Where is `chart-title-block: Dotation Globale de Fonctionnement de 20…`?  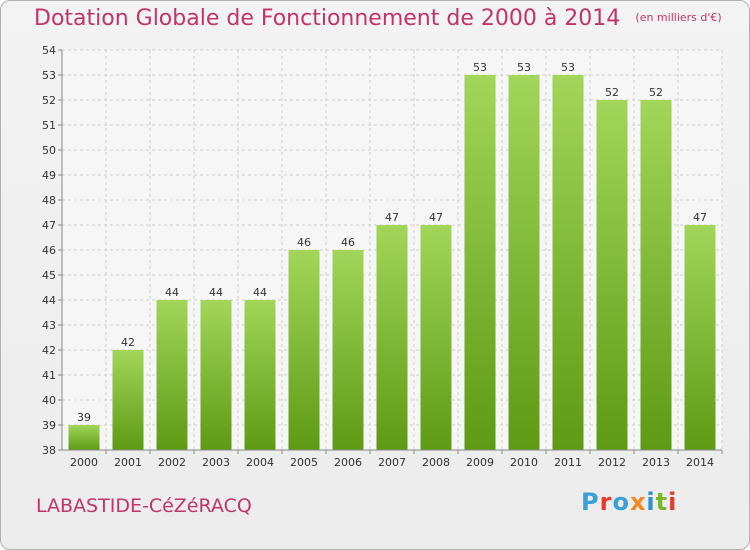 chart-title-block: Dotation Globale de Fonctionnement de 20… is located at coordinates (378, 18).